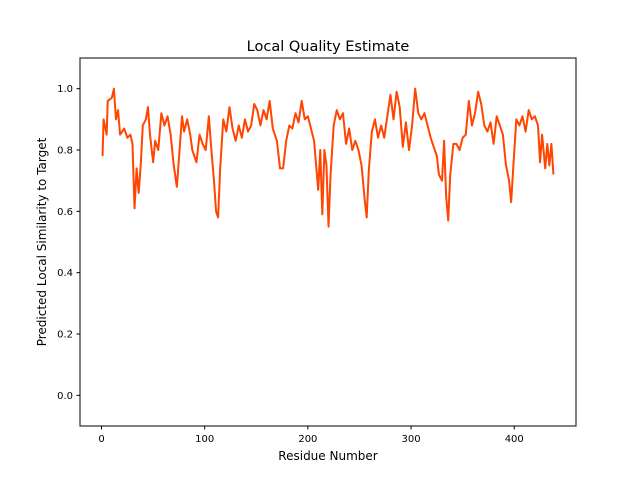 Image resolution: width=640 pixels, height=480 pixels. Describe the element at coordinates (65, 89) in the screenshot. I see `y-tick-label: 1.0` at that location.